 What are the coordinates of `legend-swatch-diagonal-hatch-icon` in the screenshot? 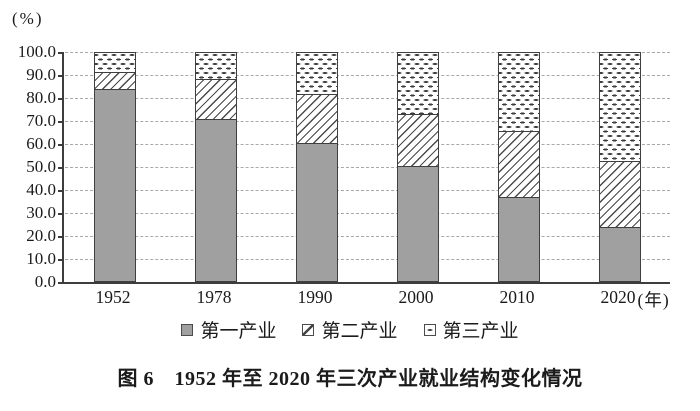 It's located at (308, 329).